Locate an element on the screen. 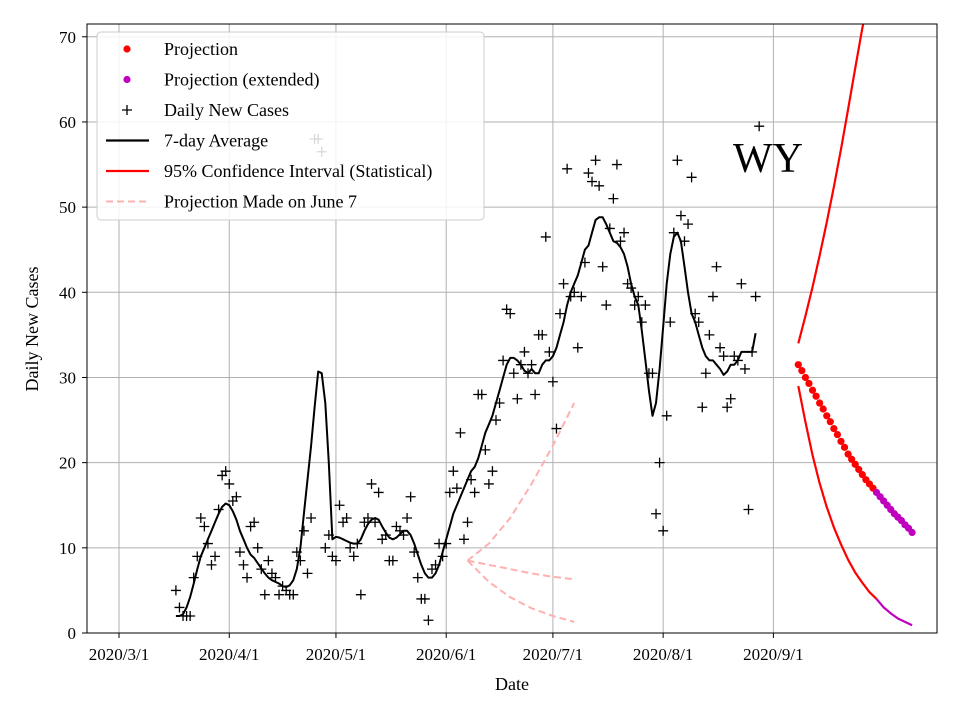 This screenshot has height=720, width=960. legend-marker-dot is located at coordinates (127, 49).